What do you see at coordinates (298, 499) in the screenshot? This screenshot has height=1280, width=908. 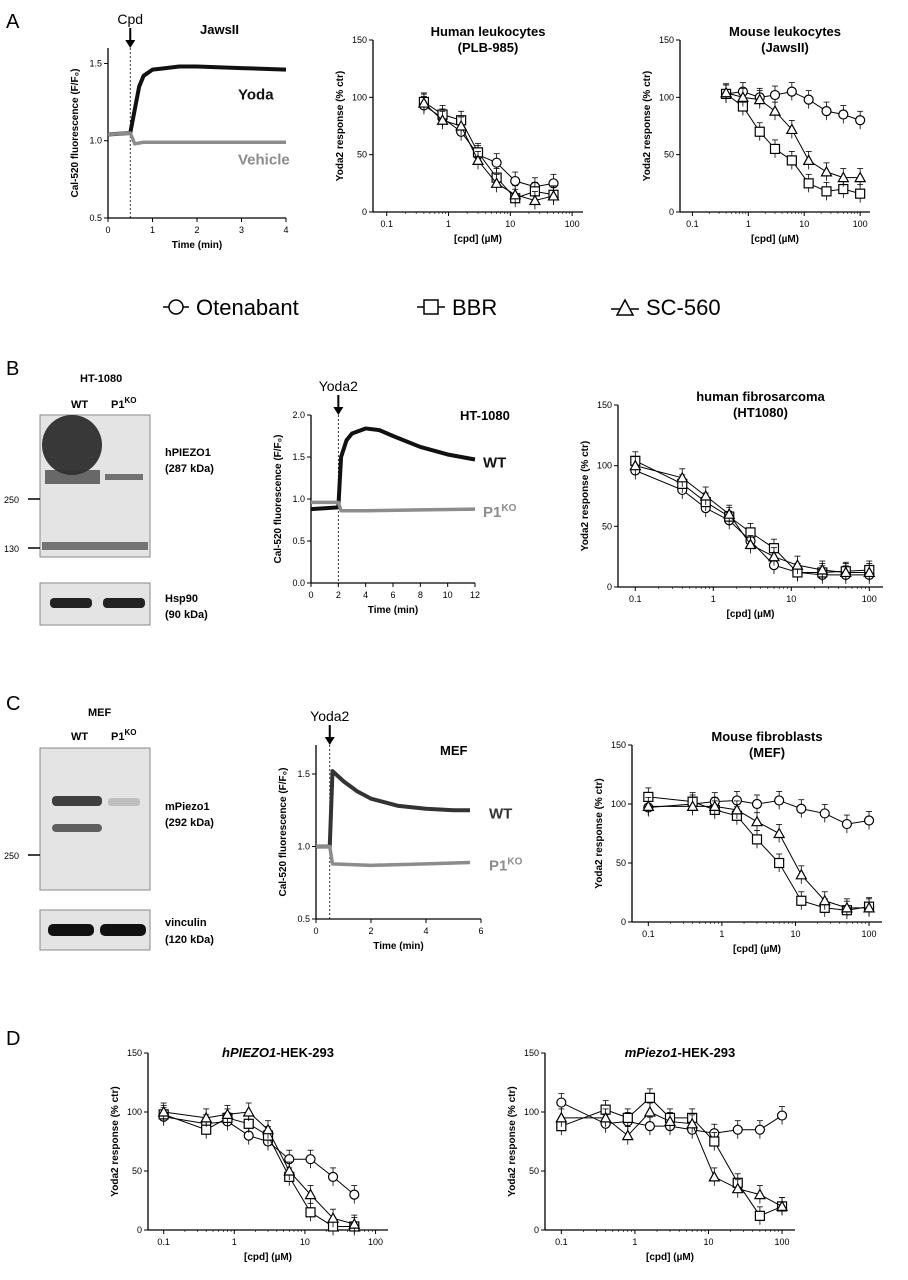 I see `y-tick-label: 1.0` at bounding box center [298, 499].